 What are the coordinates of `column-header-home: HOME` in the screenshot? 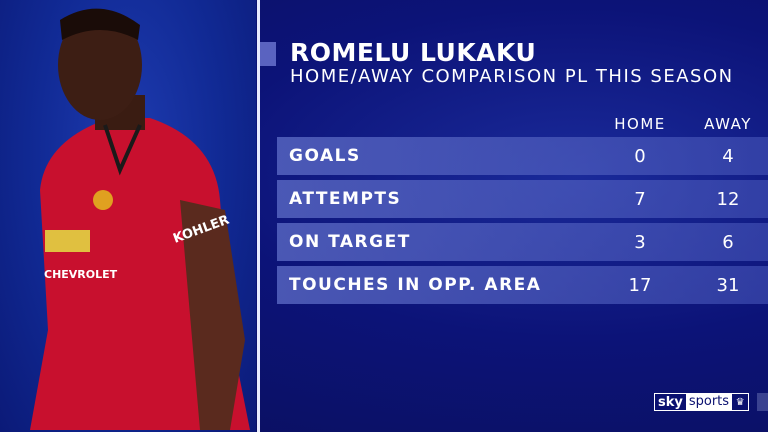 It's located at (640, 124).